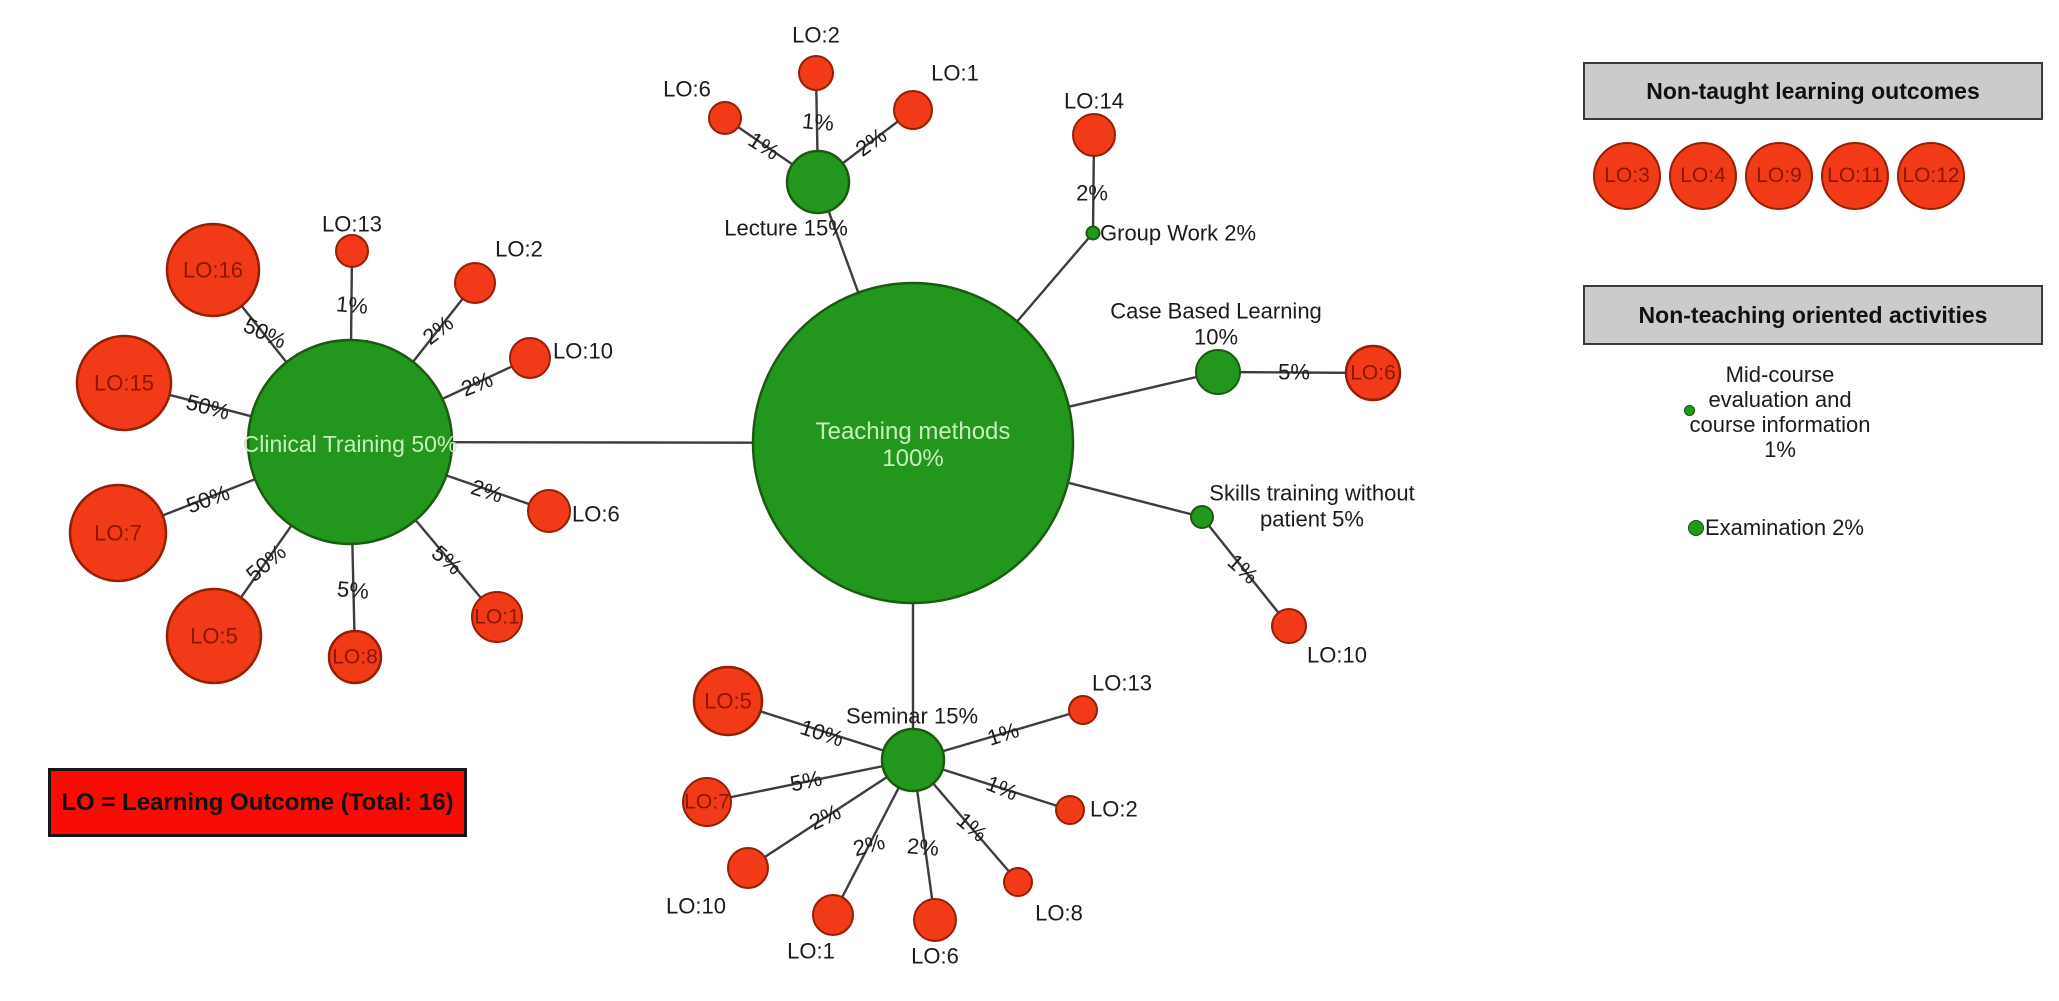 This screenshot has width=2059, height=1001. I want to click on non-taught-lo4: LO:4, so click(1703, 176).